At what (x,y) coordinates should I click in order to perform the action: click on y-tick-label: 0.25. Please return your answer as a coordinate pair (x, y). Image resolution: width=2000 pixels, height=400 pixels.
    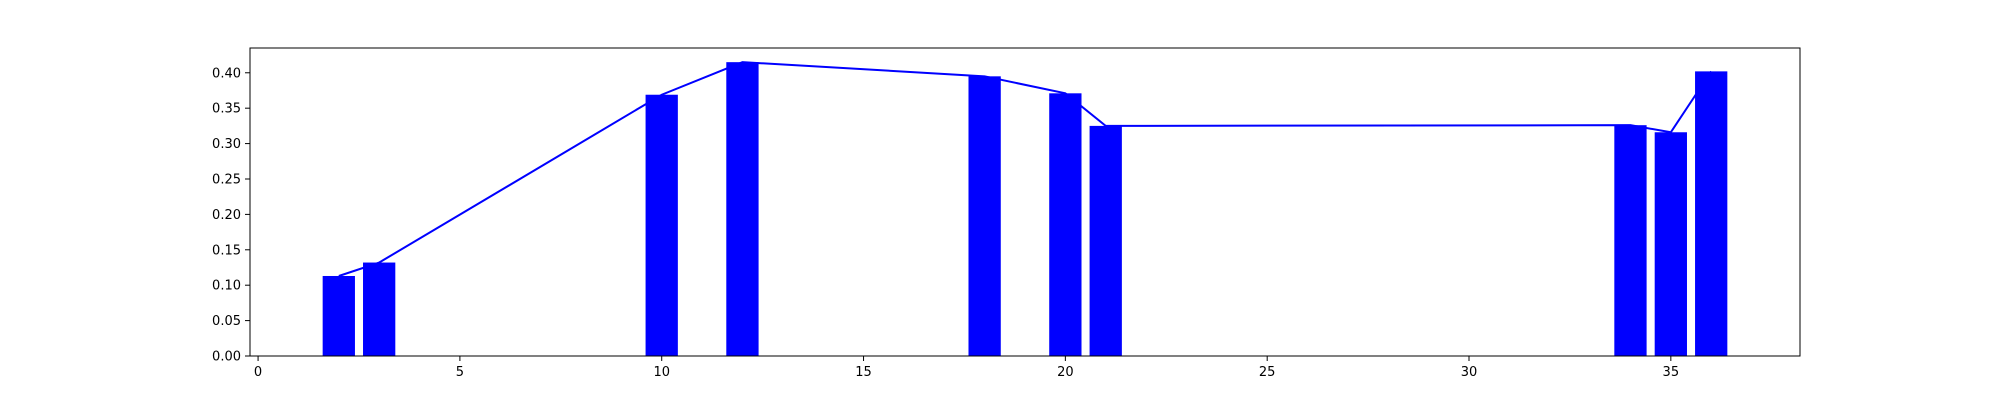
    Looking at the image, I should click on (226, 179).